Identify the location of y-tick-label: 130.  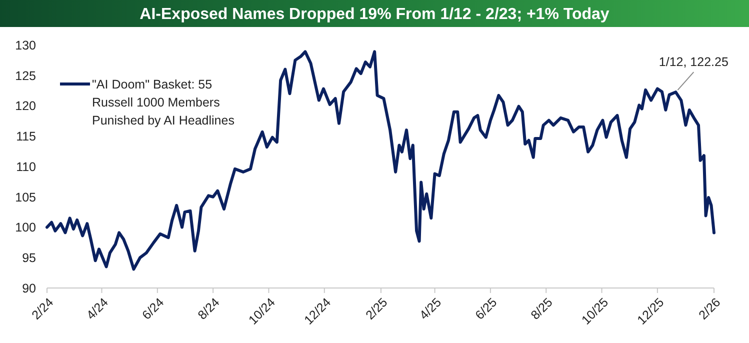
(25, 45).